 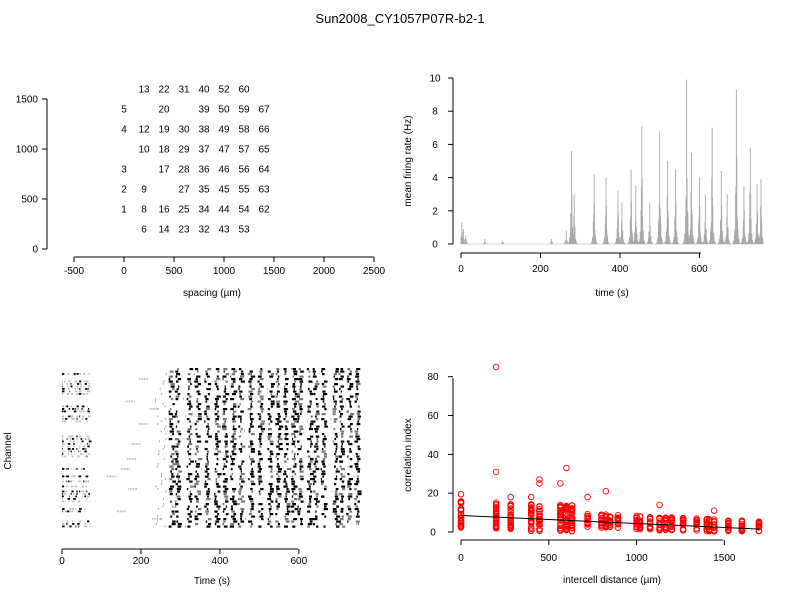 What do you see at coordinates (164, 90) in the screenshot?
I see `channel-label-22: 22` at bounding box center [164, 90].